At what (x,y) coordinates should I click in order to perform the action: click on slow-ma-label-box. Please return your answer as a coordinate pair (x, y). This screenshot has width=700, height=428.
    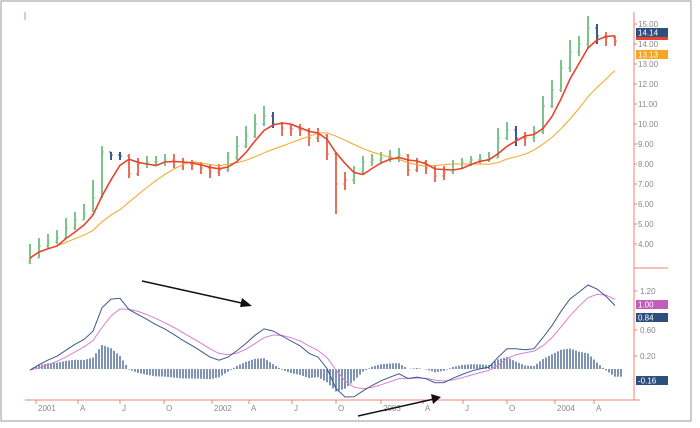
    Looking at the image, I should click on (652, 54).